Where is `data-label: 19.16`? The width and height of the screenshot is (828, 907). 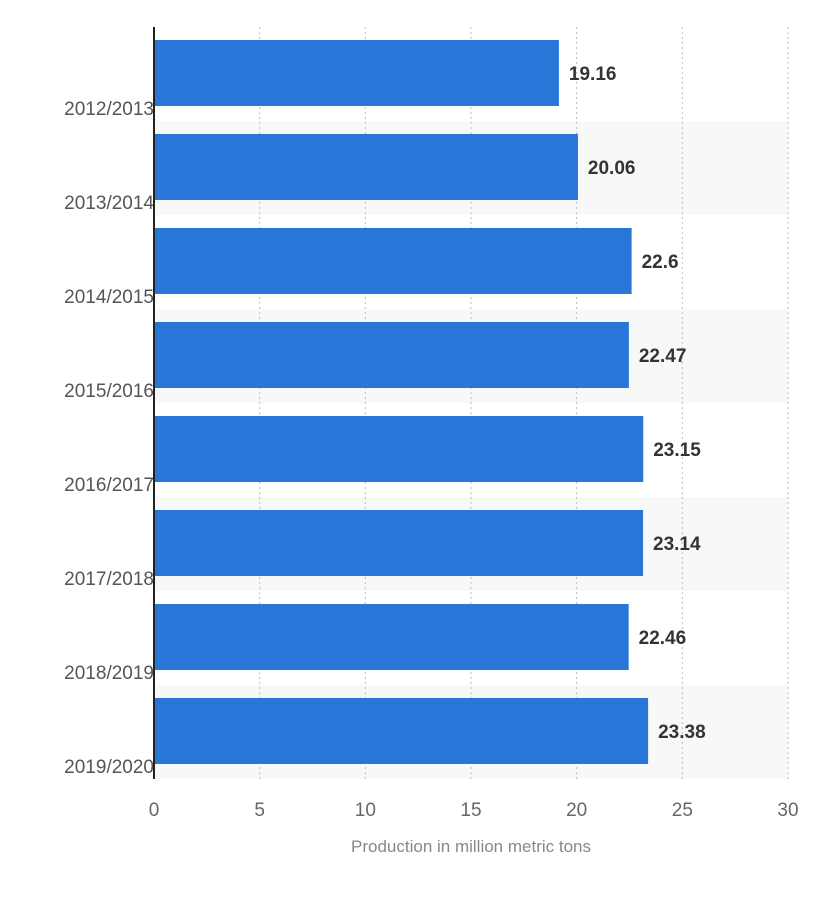
data-label: 19.16 is located at coordinates (593, 74).